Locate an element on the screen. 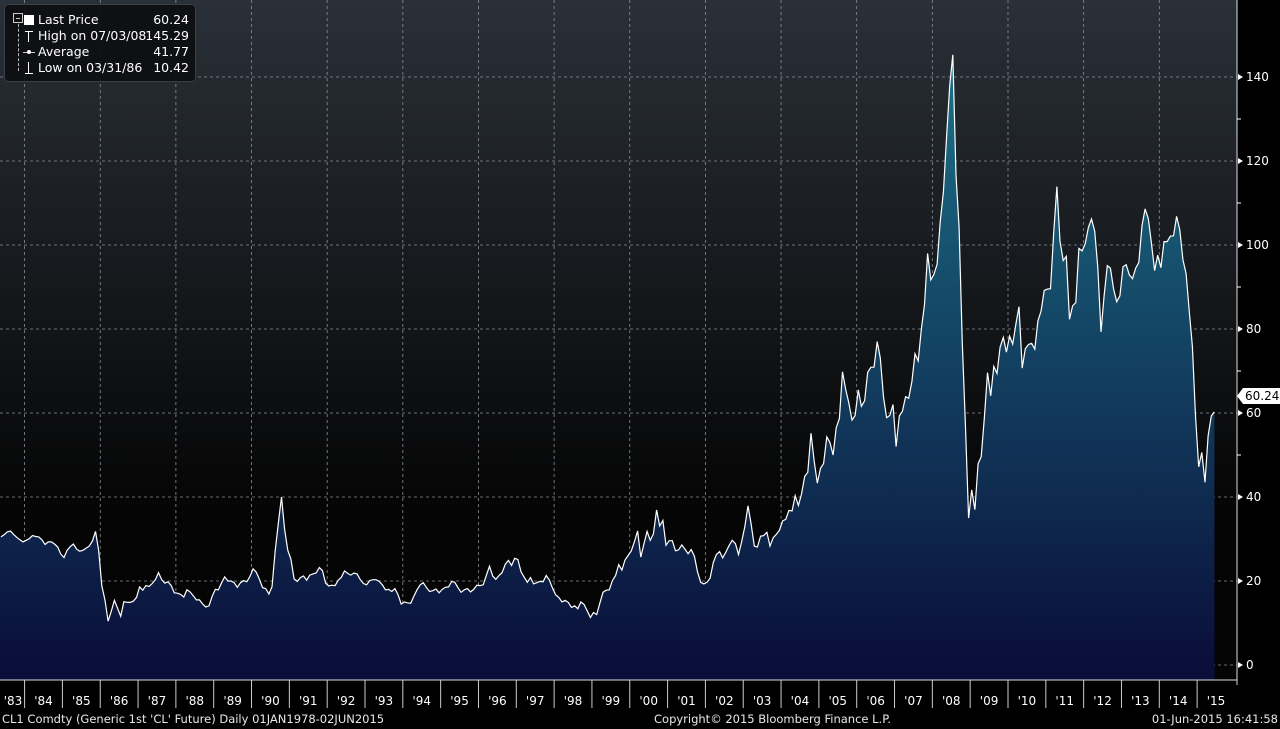 The height and width of the screenshot is (729, 1280). x-tick-label: '02 is located at coordinates (724, 701).